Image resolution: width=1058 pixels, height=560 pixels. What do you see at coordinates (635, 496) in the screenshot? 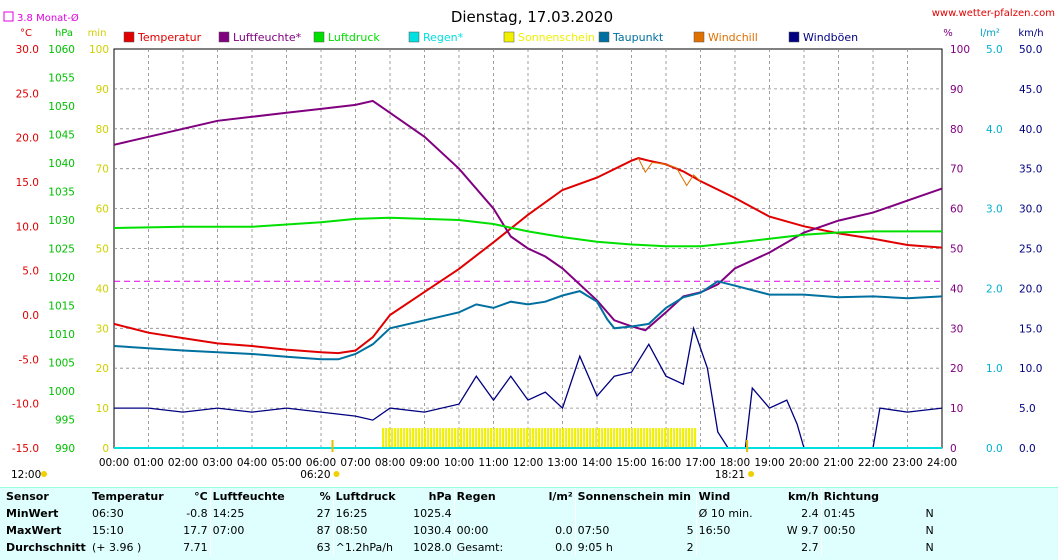
I see `stats-head-sun: Sonnenschein min` at bounding box center [635, 496].